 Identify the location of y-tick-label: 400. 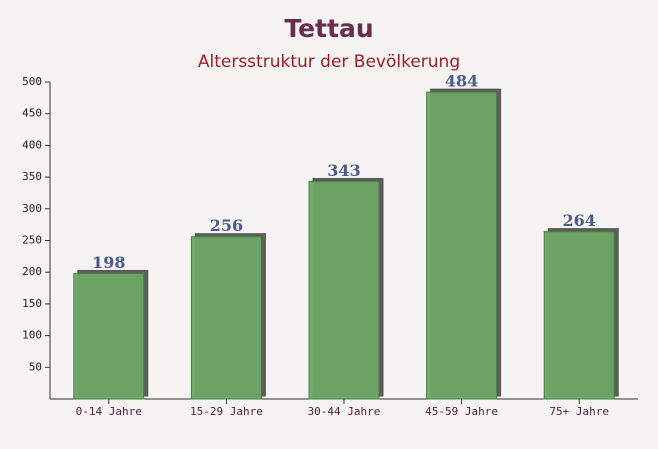
(32, 144).